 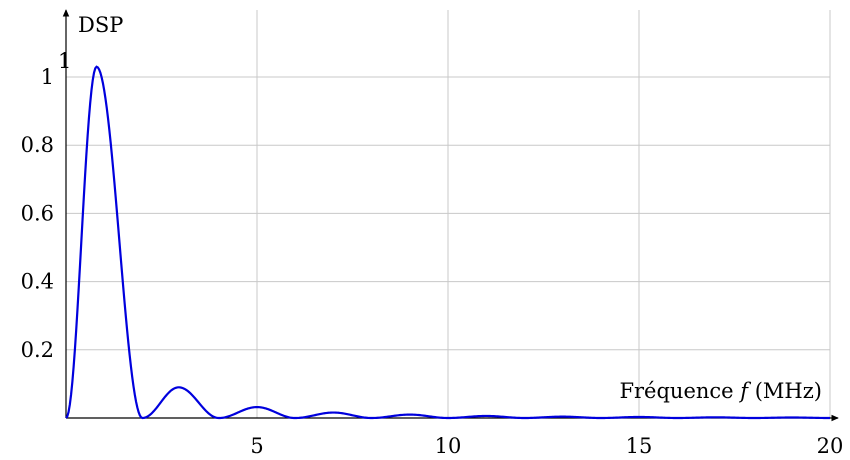 I want to click on x-tick-label: 5, so click(x=256, y=446).